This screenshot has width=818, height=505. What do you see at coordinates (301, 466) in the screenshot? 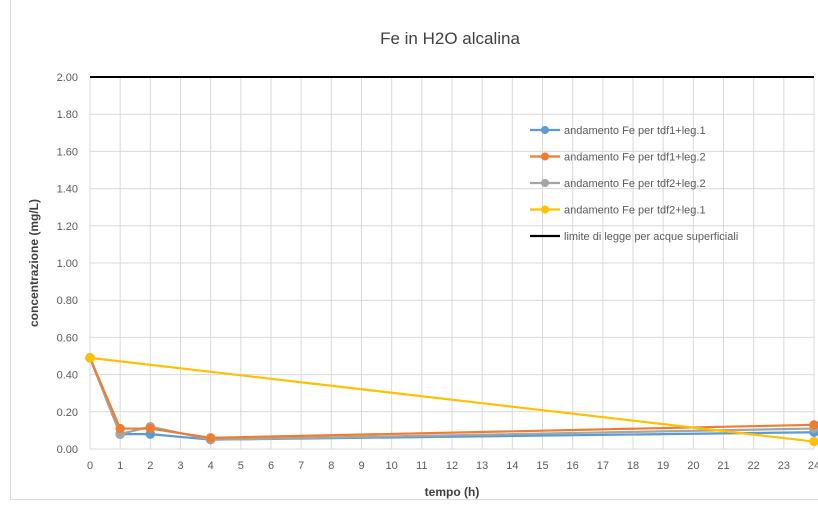
I see `x-tick-label: 7` at bounding box center [301, 466].